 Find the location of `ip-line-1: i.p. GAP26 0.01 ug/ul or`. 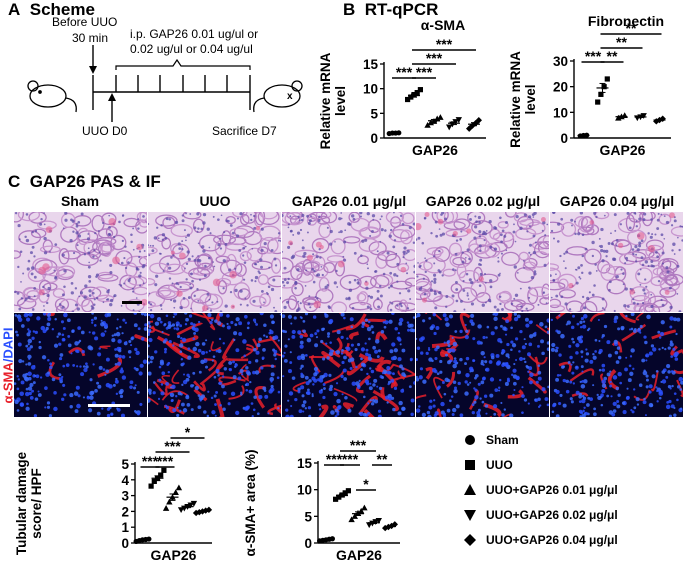

ip-line-1: i.p. GAP26 0.01 ug/ul or is located at coordinates (194, 34).